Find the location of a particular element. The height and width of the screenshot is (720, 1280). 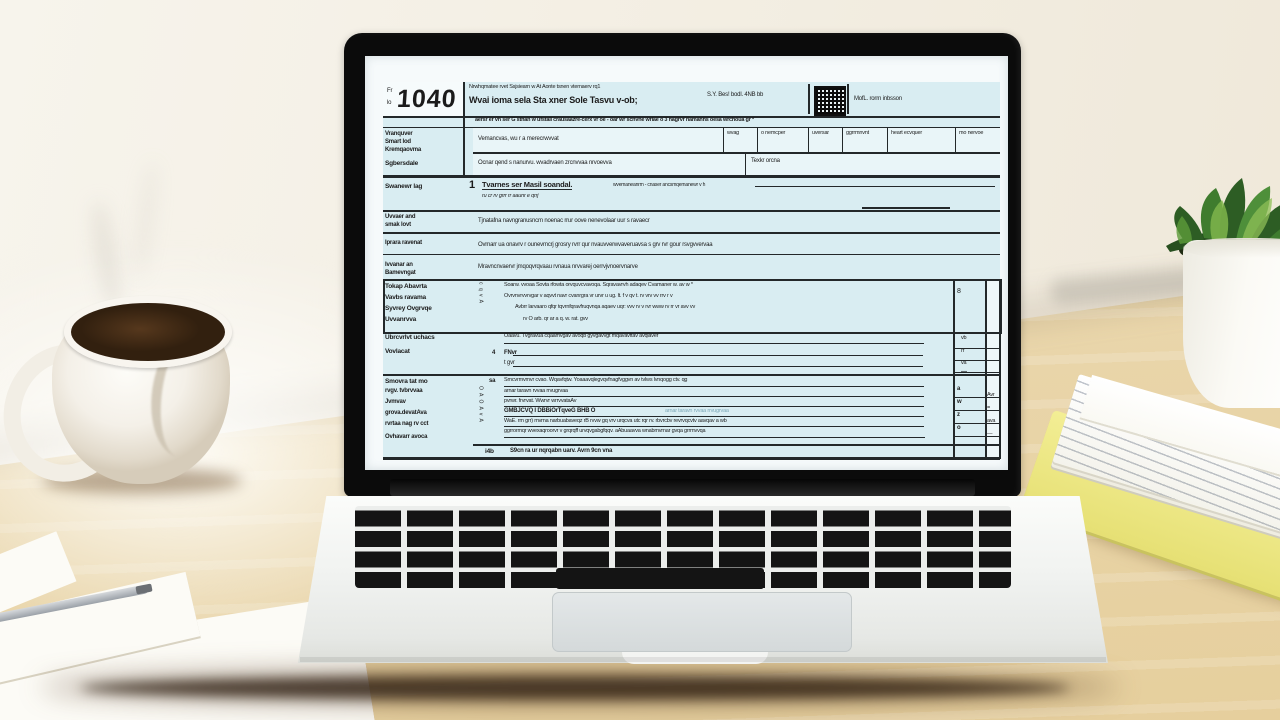

bottom-line-bold: GMBJCVQ I DBBiOrTqveG BHB O is located at coordinates (550, 411).